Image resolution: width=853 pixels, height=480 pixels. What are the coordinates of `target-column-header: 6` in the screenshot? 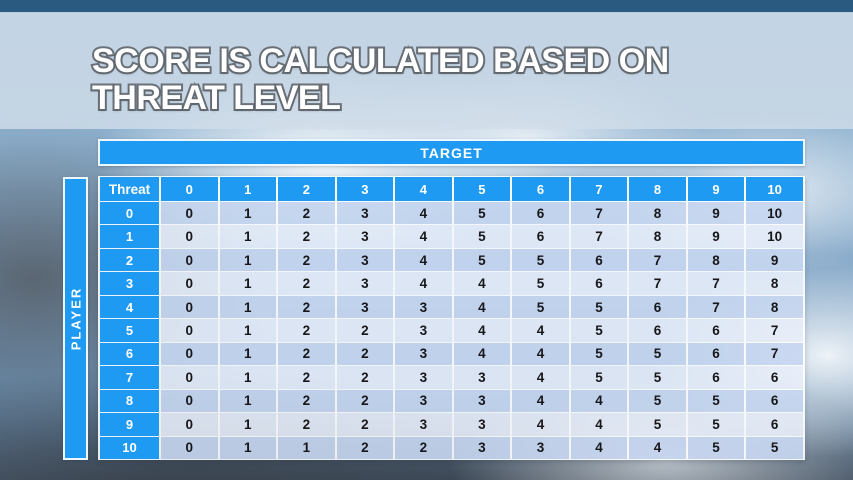 It's located at (540, 189).